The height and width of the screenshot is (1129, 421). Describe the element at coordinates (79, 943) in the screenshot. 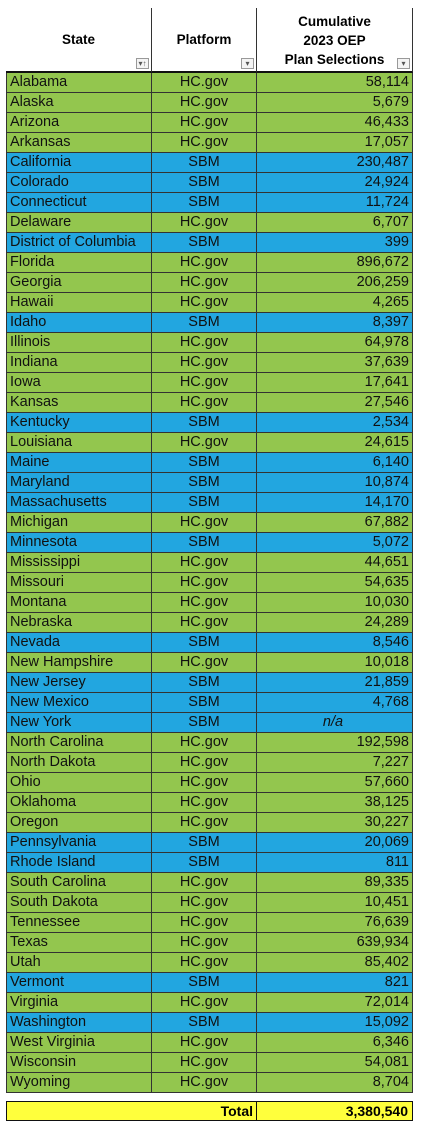

I see `state-cell: Texas` at that location.